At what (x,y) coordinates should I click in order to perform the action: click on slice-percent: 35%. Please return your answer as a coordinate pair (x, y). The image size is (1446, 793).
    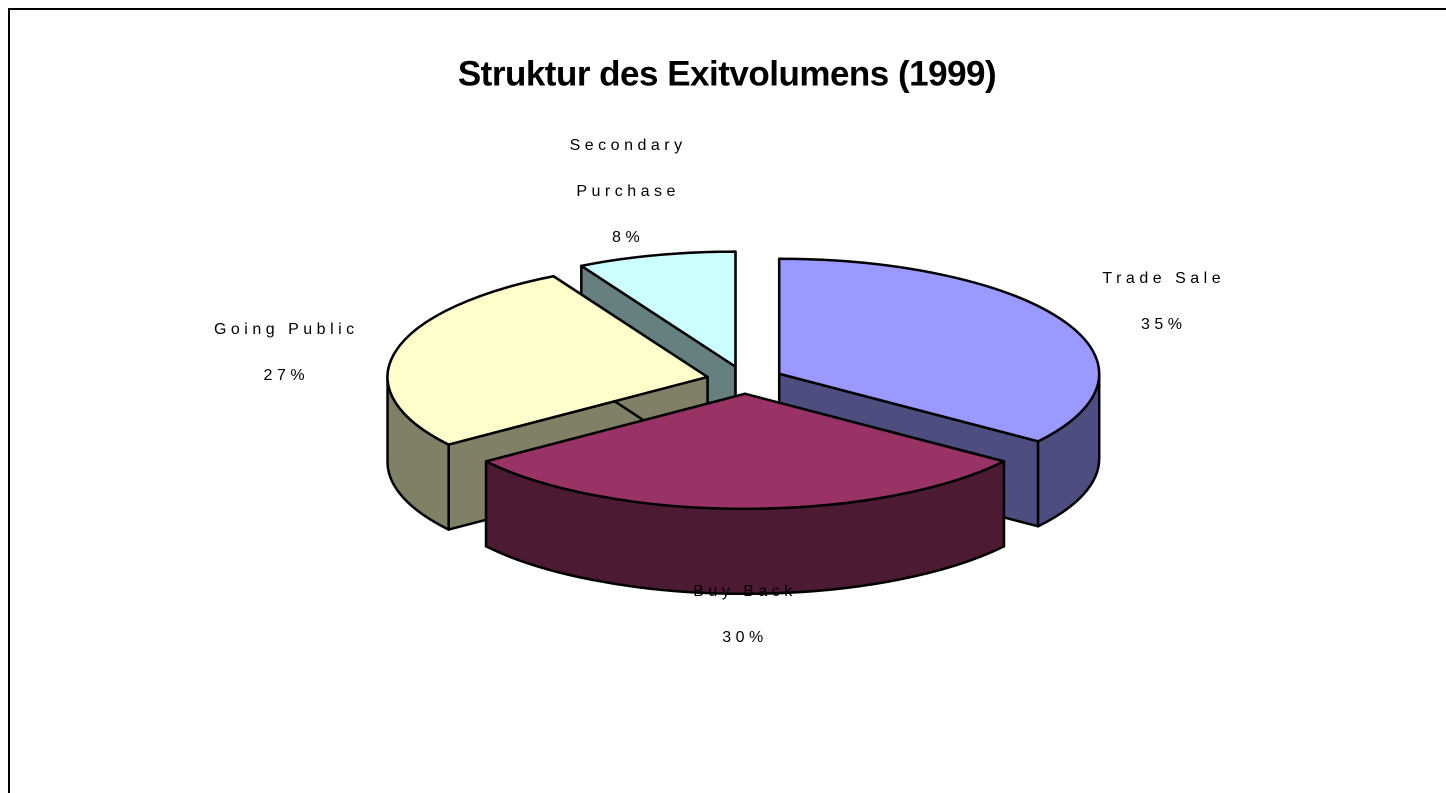
    Looking at the image, I should click on (1164, 325).